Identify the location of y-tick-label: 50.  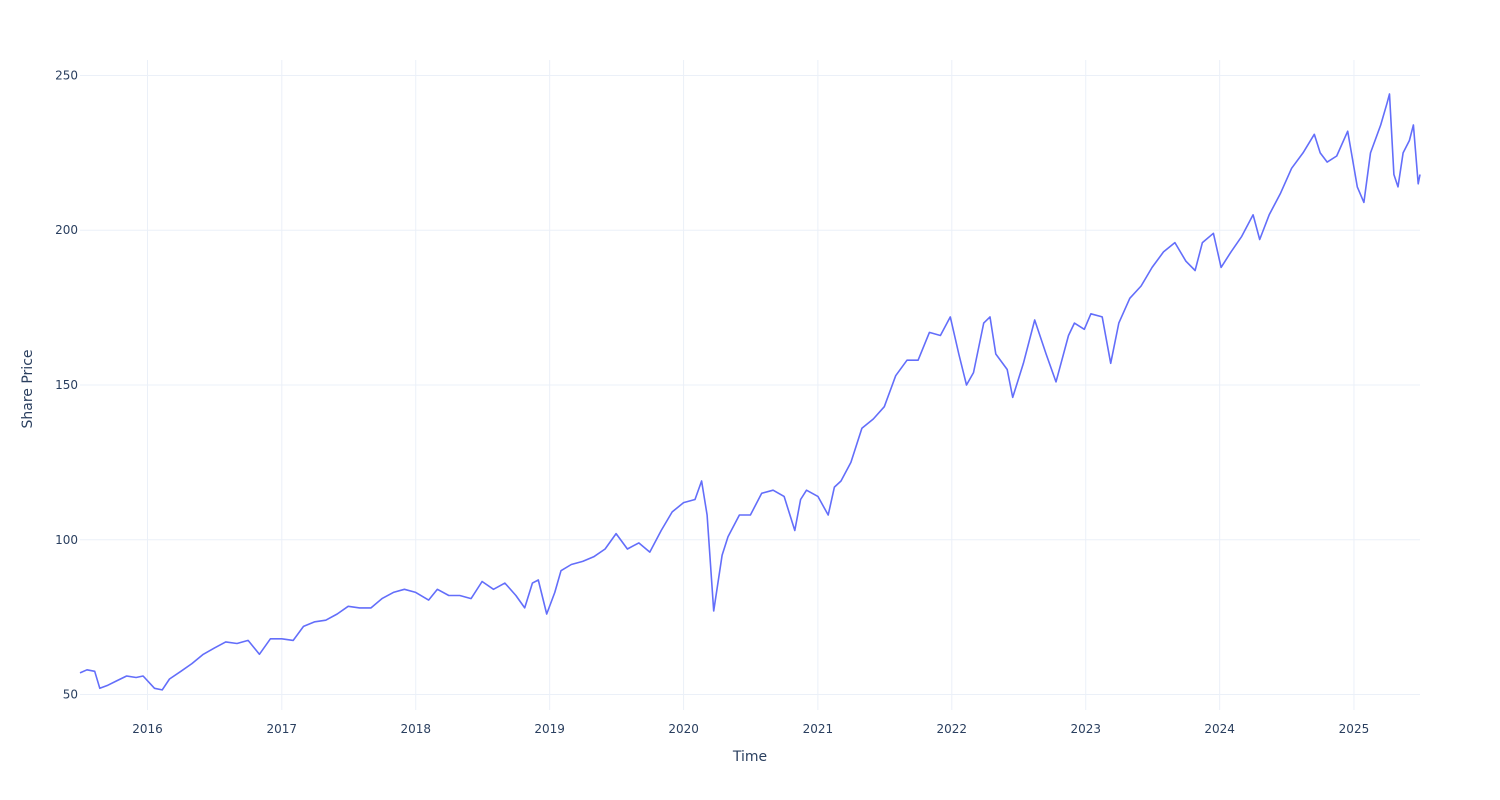
(70, 695).